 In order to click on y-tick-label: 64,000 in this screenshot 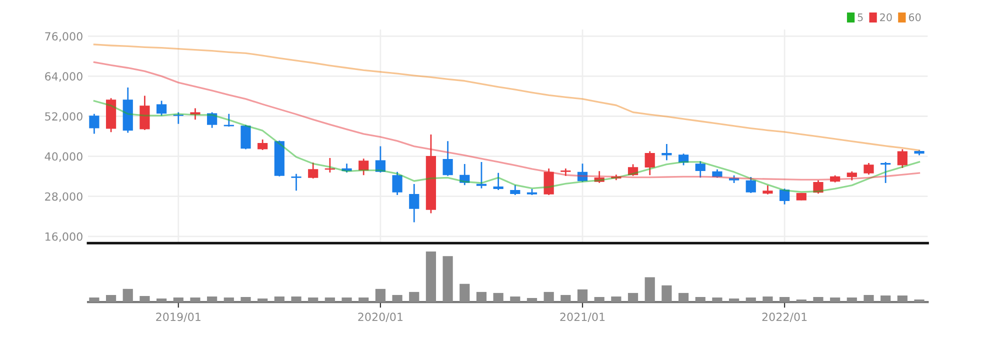, I will do `click(63, 77)`.